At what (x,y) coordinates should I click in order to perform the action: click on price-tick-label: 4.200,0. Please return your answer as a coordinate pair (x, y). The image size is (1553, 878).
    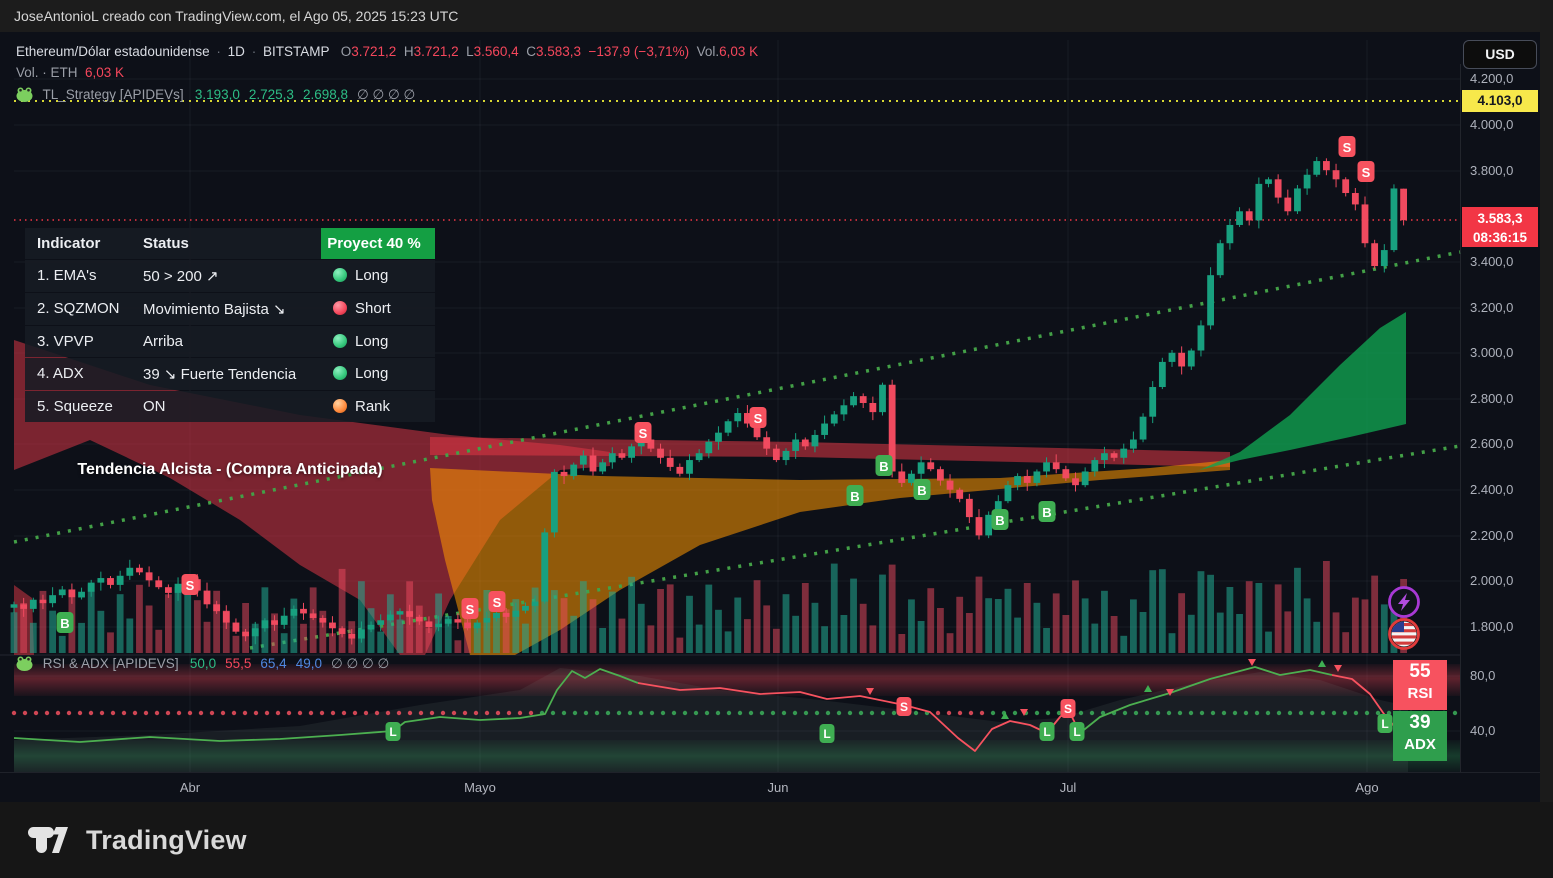
    Looking at the image, I should click on (1492, 78).